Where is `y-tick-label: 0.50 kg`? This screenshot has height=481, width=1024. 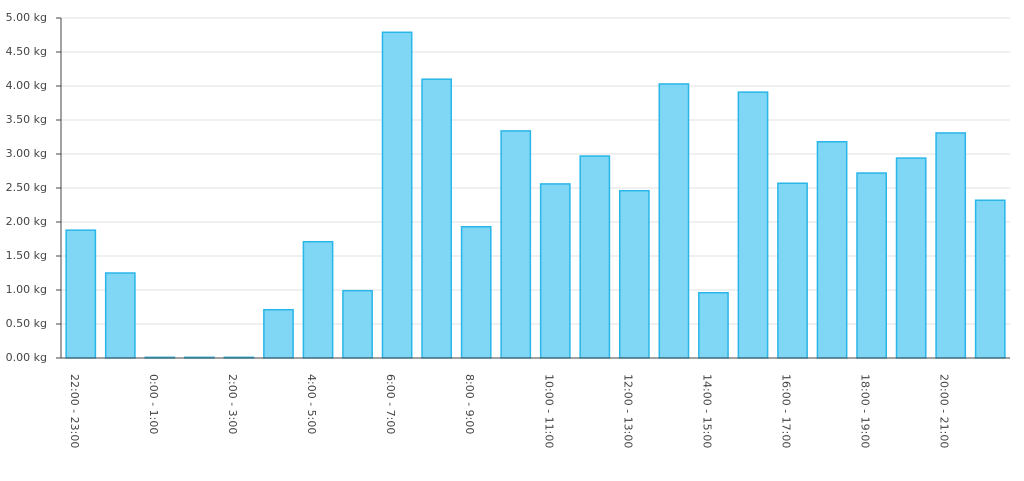
y-tick-label: 0.50 kg is located at coordinates (26, 323).